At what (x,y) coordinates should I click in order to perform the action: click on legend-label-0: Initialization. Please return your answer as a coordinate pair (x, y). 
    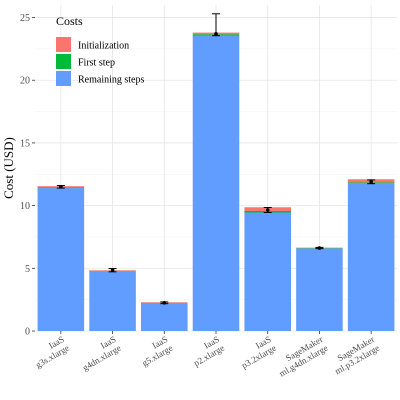
    Looking at the image, I should click on (103, 46).